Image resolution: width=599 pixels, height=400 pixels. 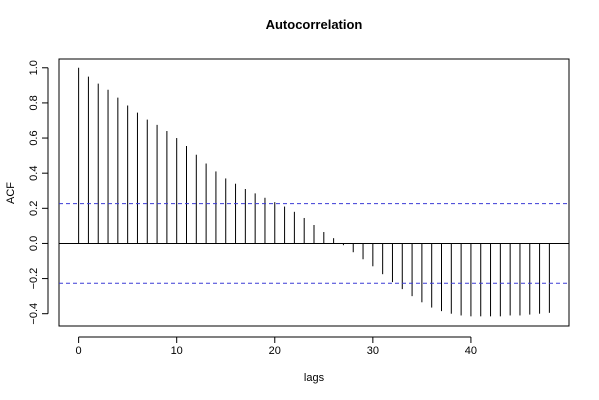 I want to click on y-axis-label: ACF, so click(x=11, y=193).